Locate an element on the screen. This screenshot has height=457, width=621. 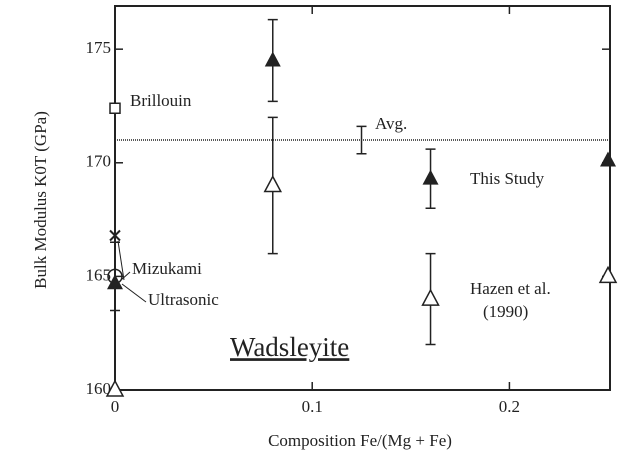
x-tick-label: 0.2 is located at coordinates (509, 406).